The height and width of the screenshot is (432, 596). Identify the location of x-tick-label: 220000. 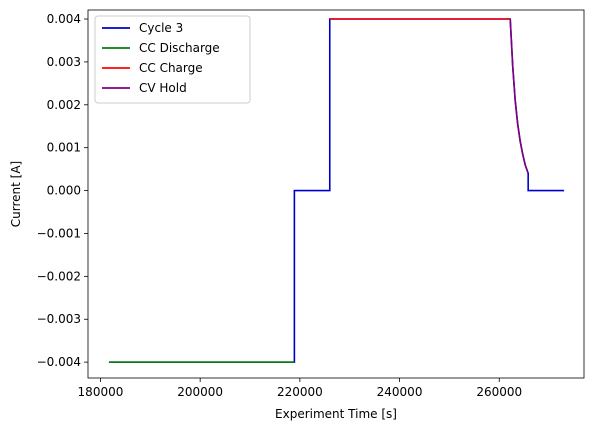
(300, 392).